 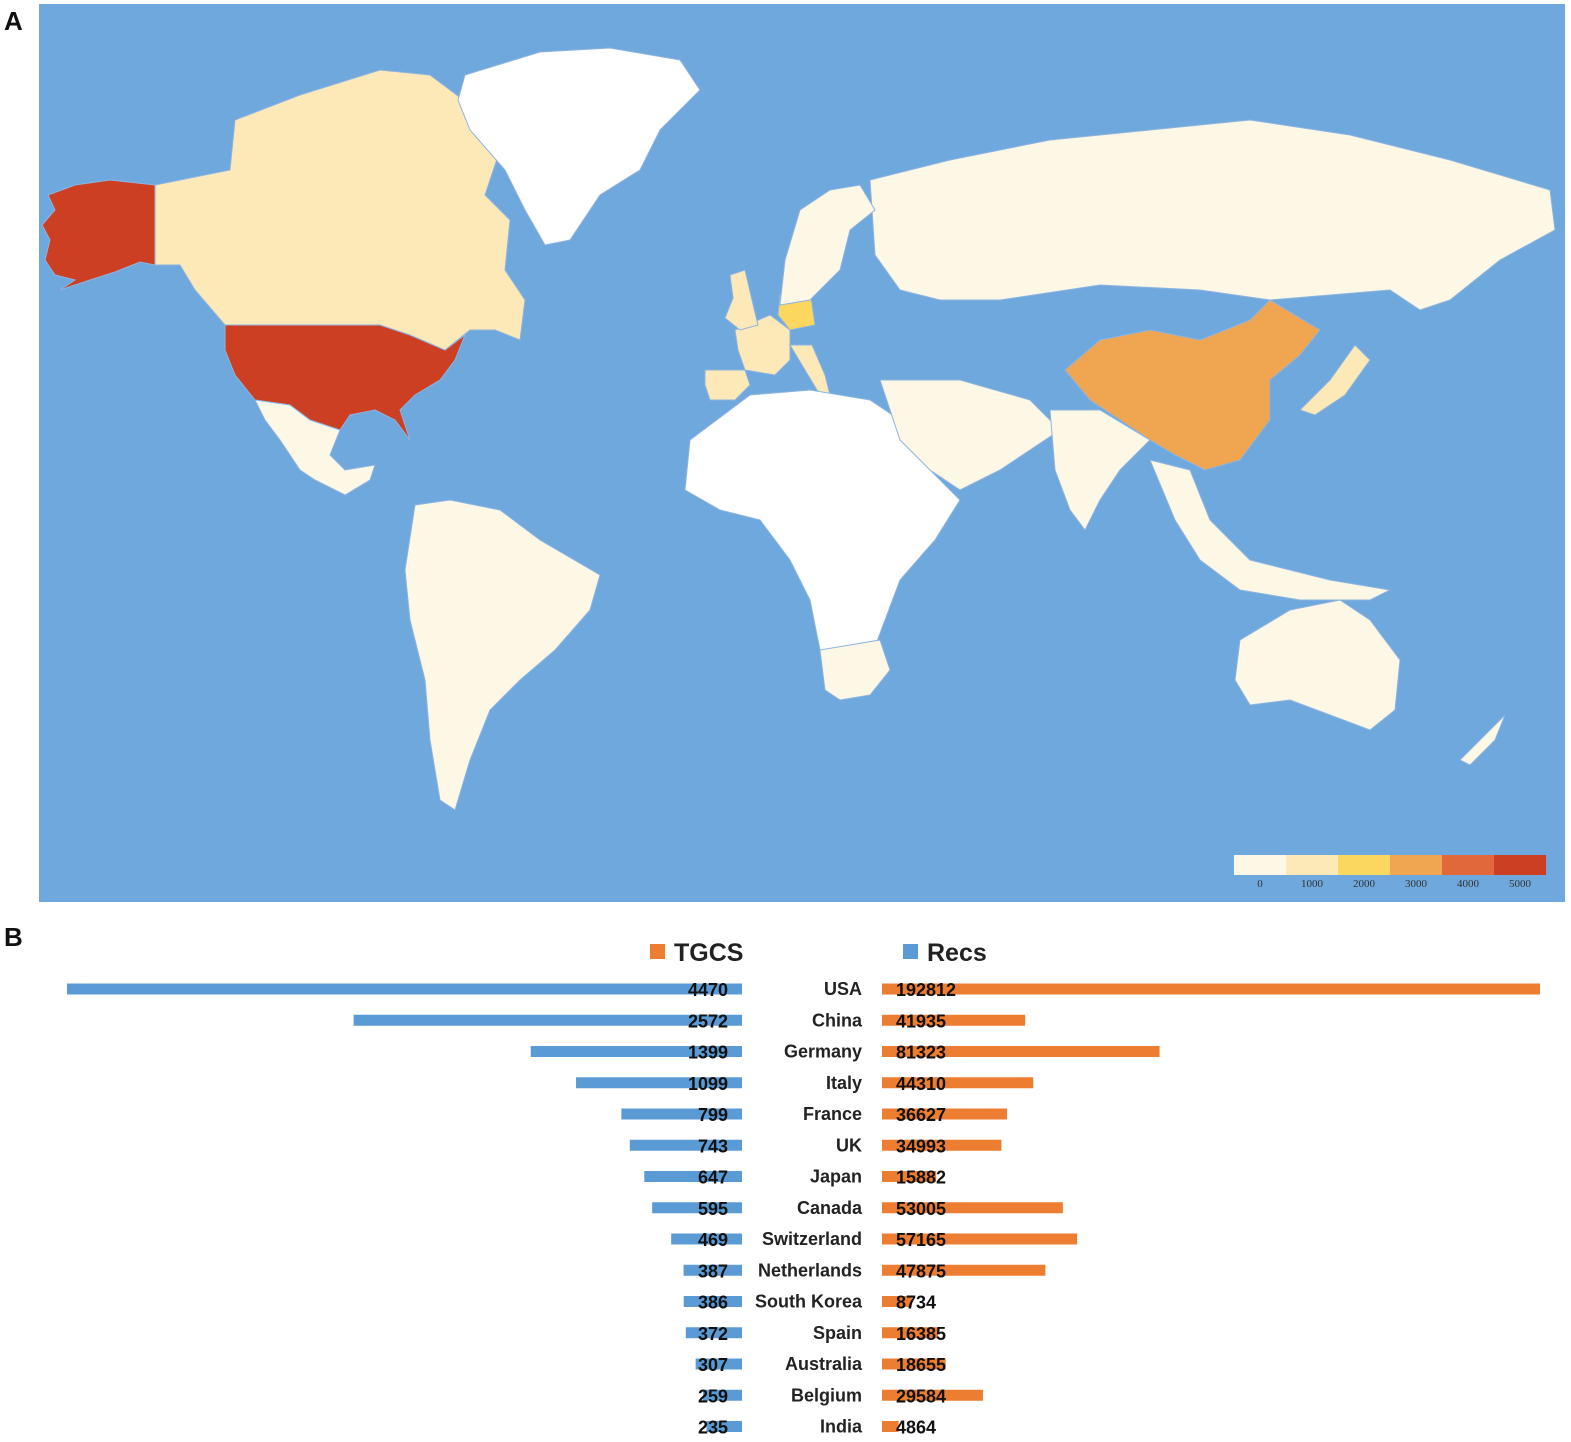 I want to click on category-label-south-korea: South Korea, so click(x=809, y=1302).